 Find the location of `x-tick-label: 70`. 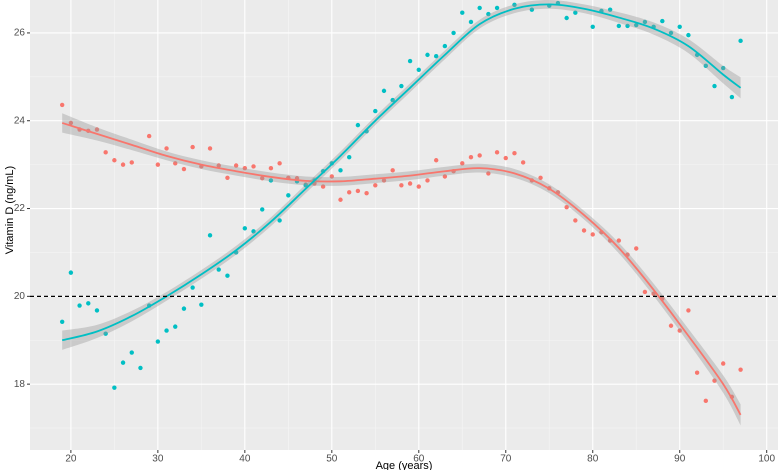

x-tick-label: 70 is located at coordinates (506, 459).